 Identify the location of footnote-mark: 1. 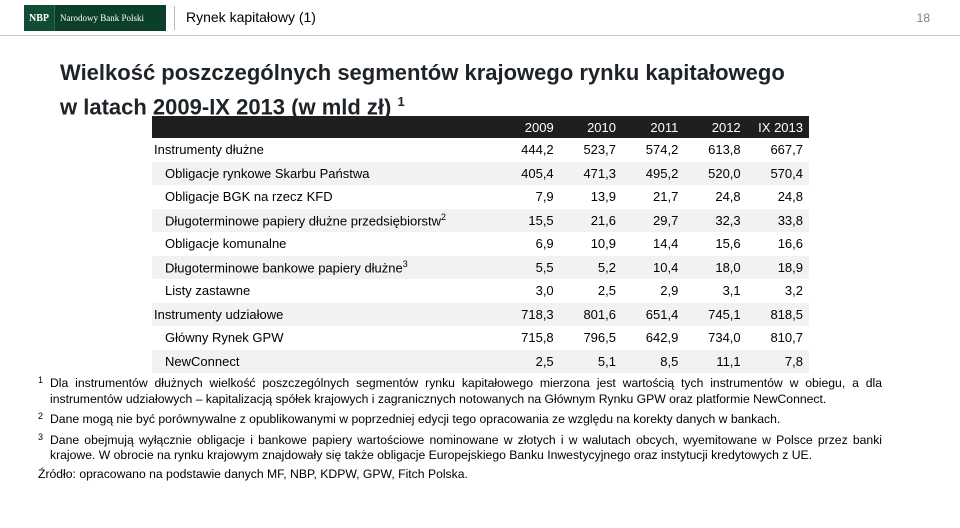
(41, 380).